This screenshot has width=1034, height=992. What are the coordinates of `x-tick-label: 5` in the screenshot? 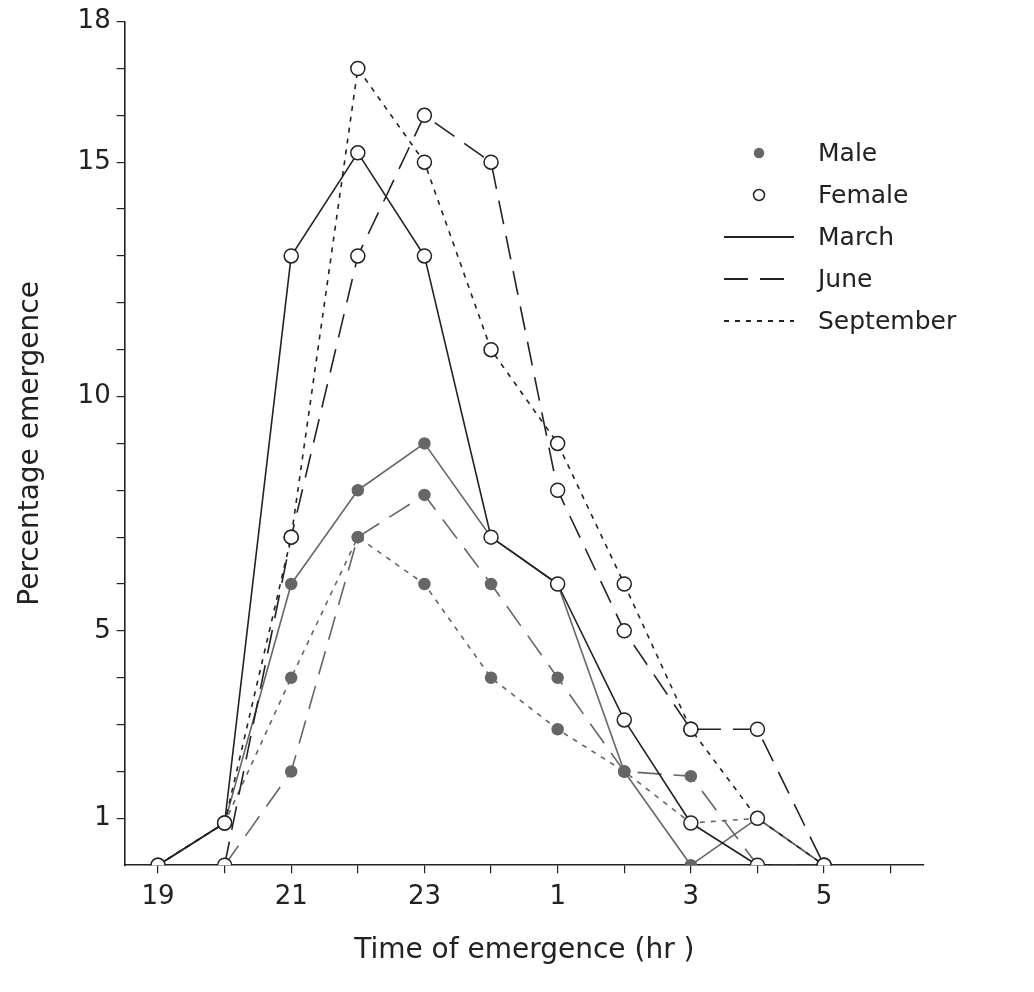 It's located at (824, 894).